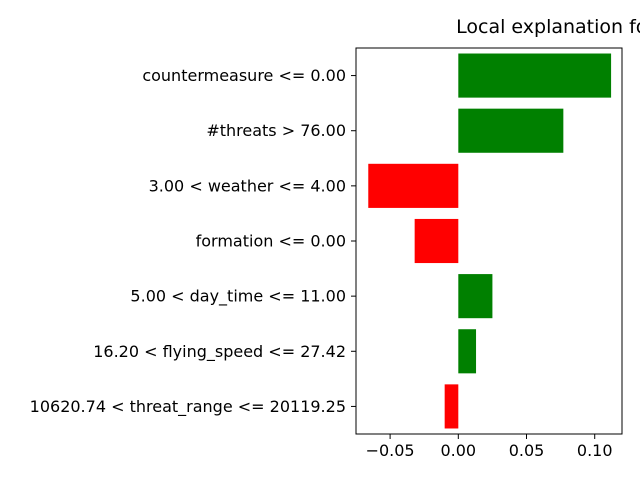 The width and height of the screenshot is (640, 480). Describe the element at coordinates (276, 130) in the screenshot. I see `category-label-1: #threats > 76.00` at that location.